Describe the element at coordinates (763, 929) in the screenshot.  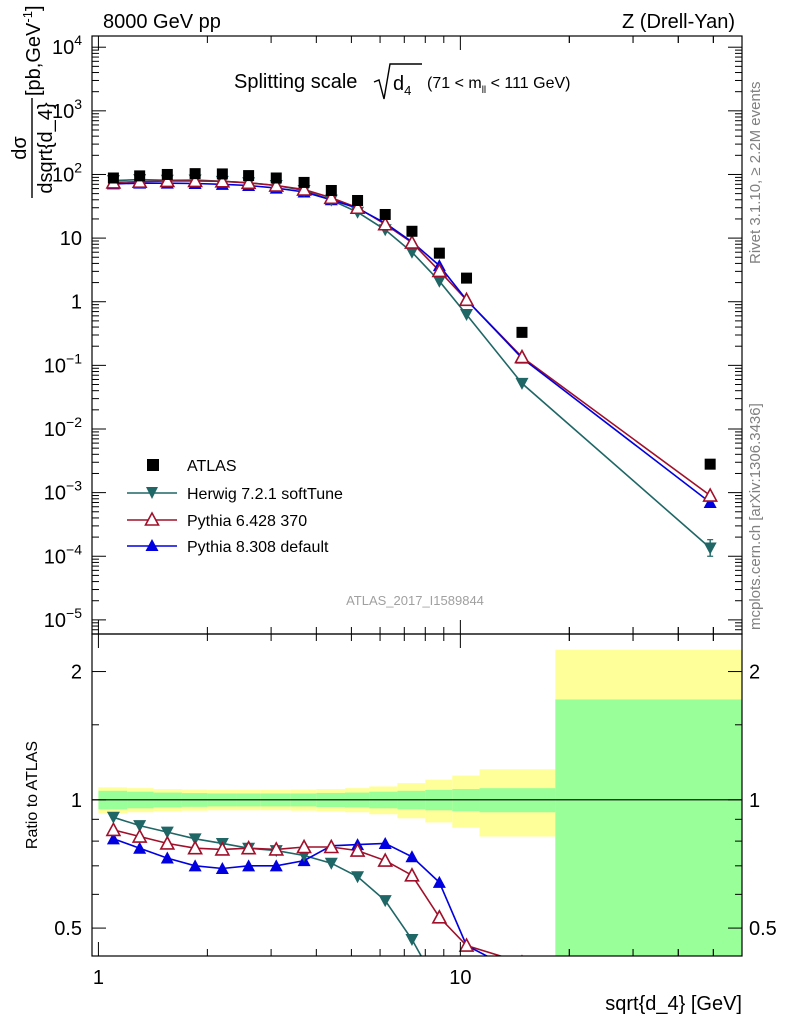
I see `ratio-y-tick-label-right: 0.5` at that location.